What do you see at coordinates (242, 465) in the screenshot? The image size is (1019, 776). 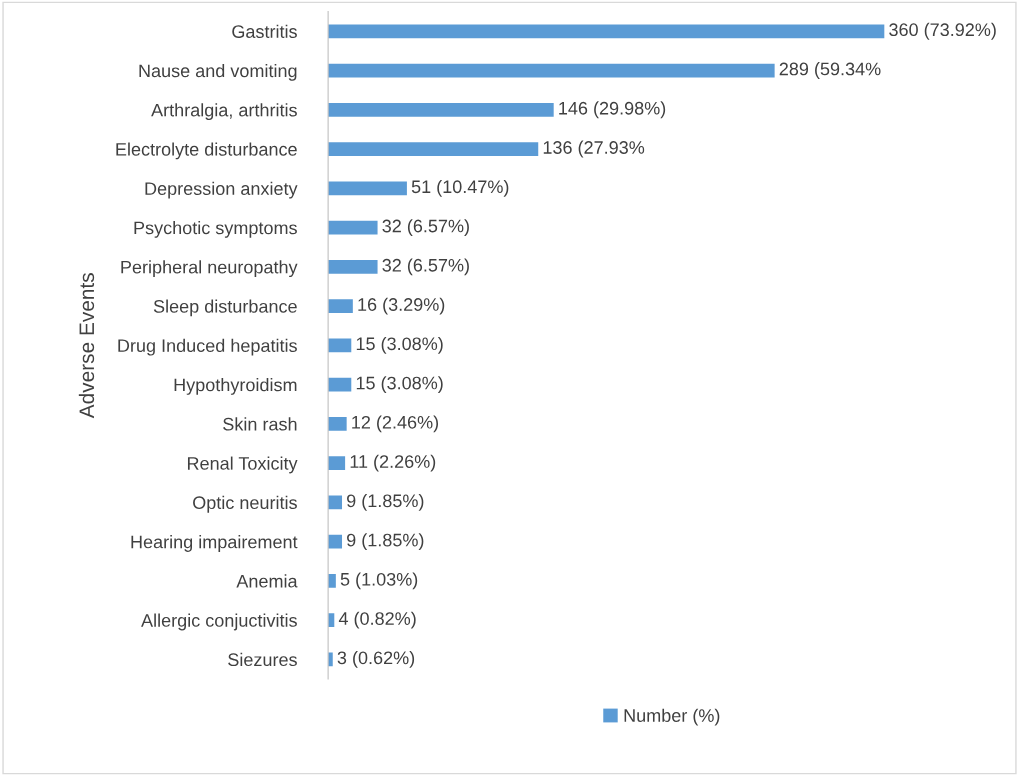 I see `y-tick-label: Renal Toxicity` at bounding box center [242, 465].